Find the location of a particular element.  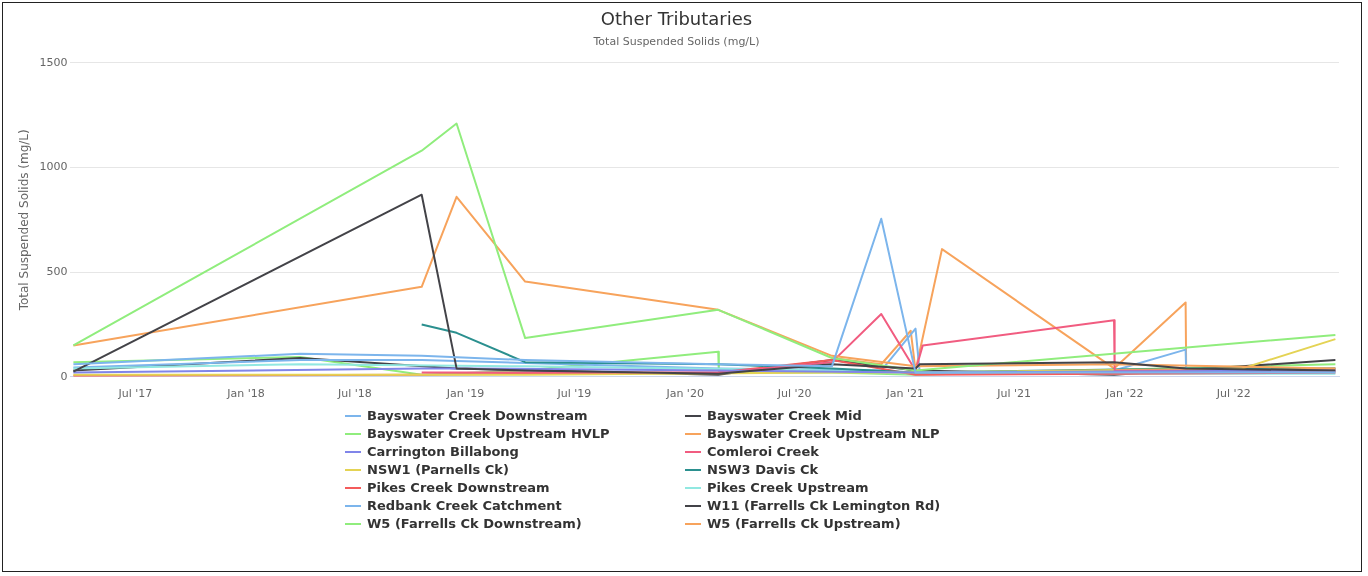

legend-label: NSW3 Davis Ck is located at coordinates (763, 469).